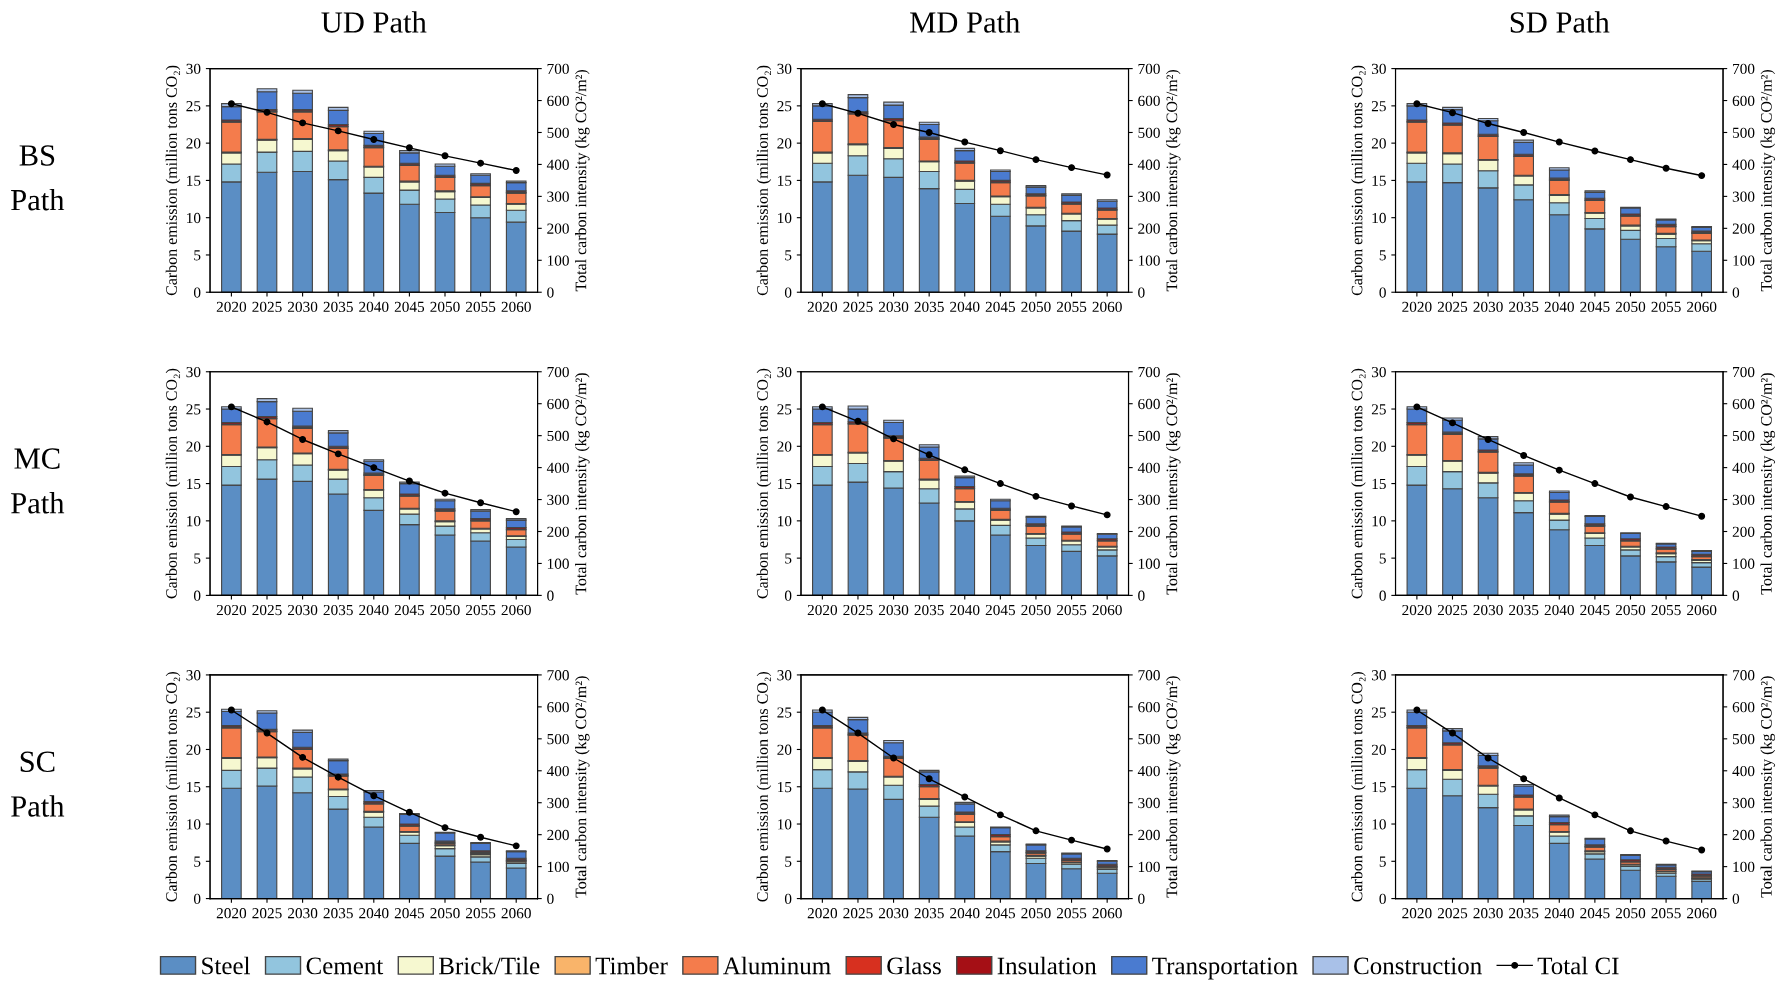  Describe the element at coordinates (1149, 707) in the screenshot. I see `y2-tick-label: 600` at that location.